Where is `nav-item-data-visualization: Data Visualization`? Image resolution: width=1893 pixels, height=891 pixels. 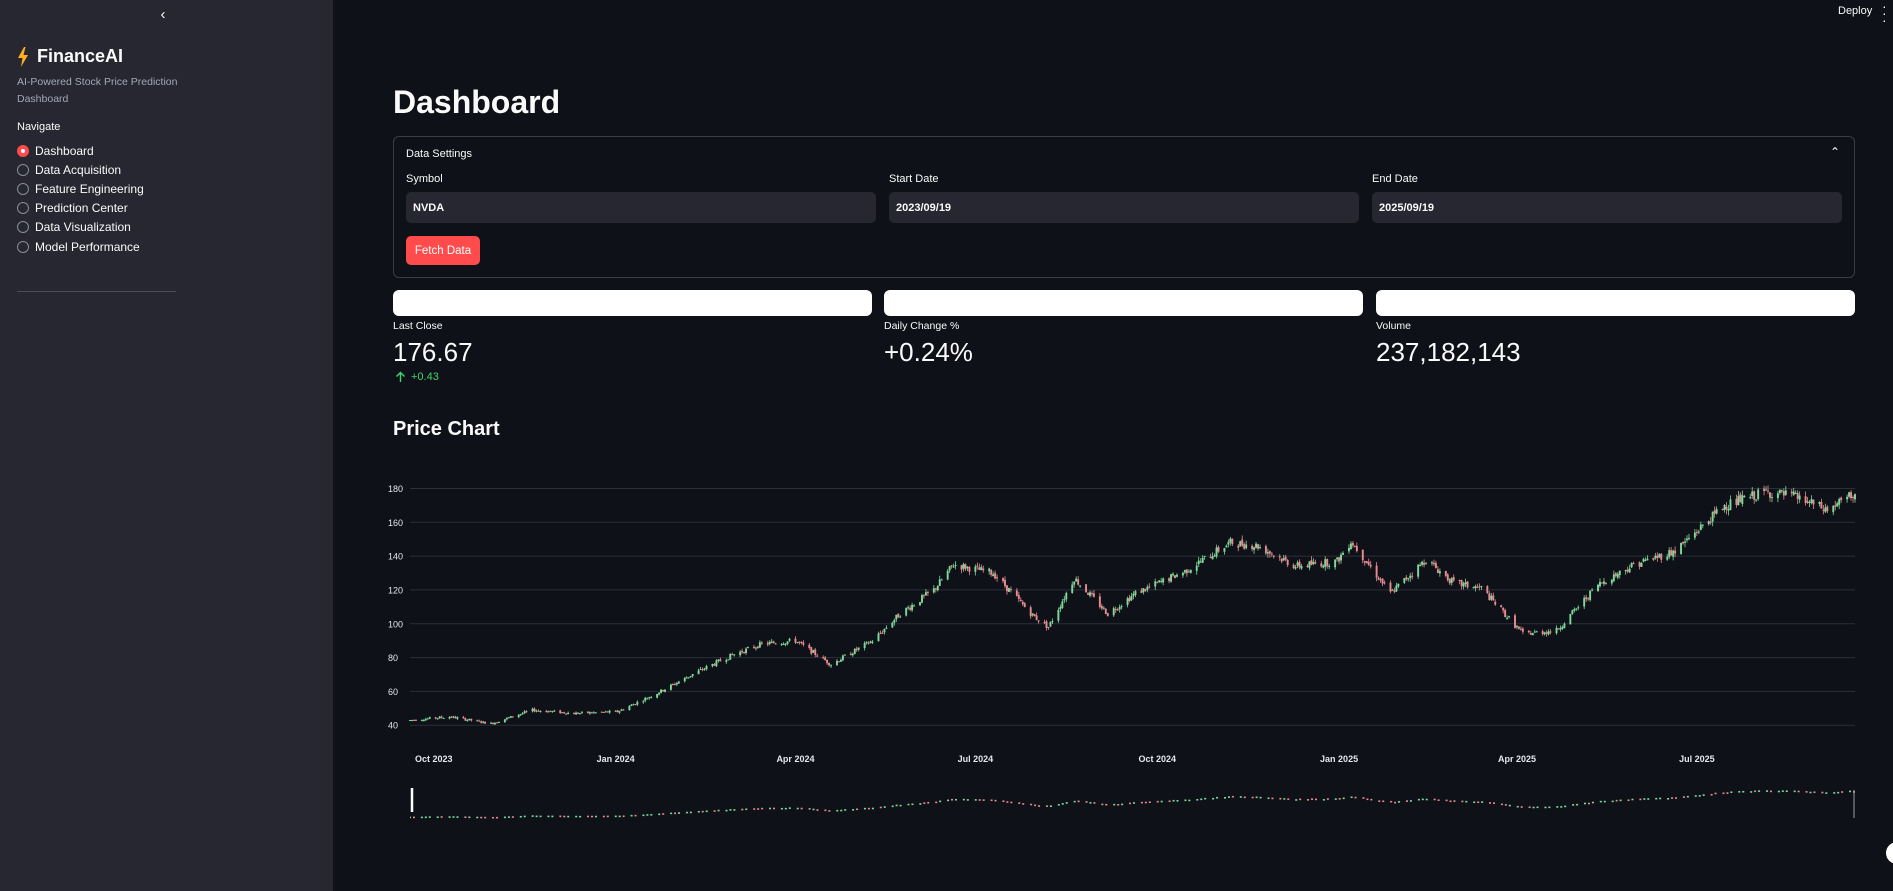 nav-item-data-visualization: Data Visualization is located at coordinates (80, 227).